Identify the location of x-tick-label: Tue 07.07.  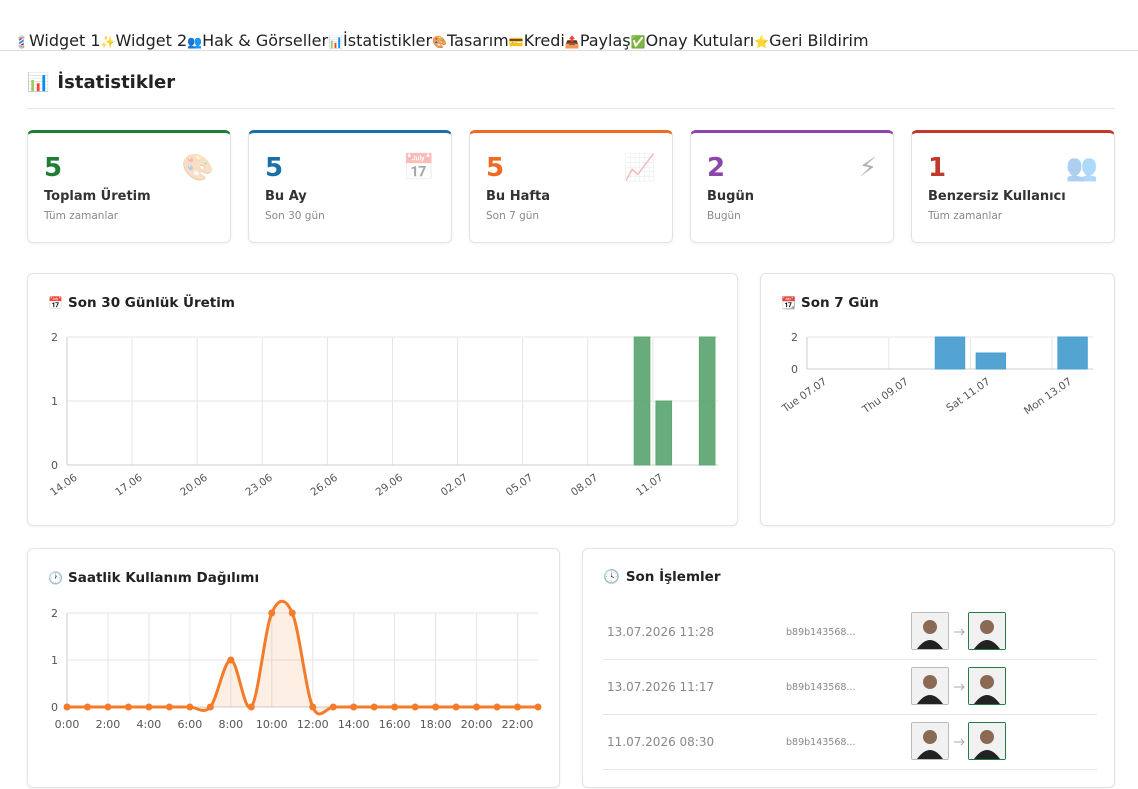
(804, 396).